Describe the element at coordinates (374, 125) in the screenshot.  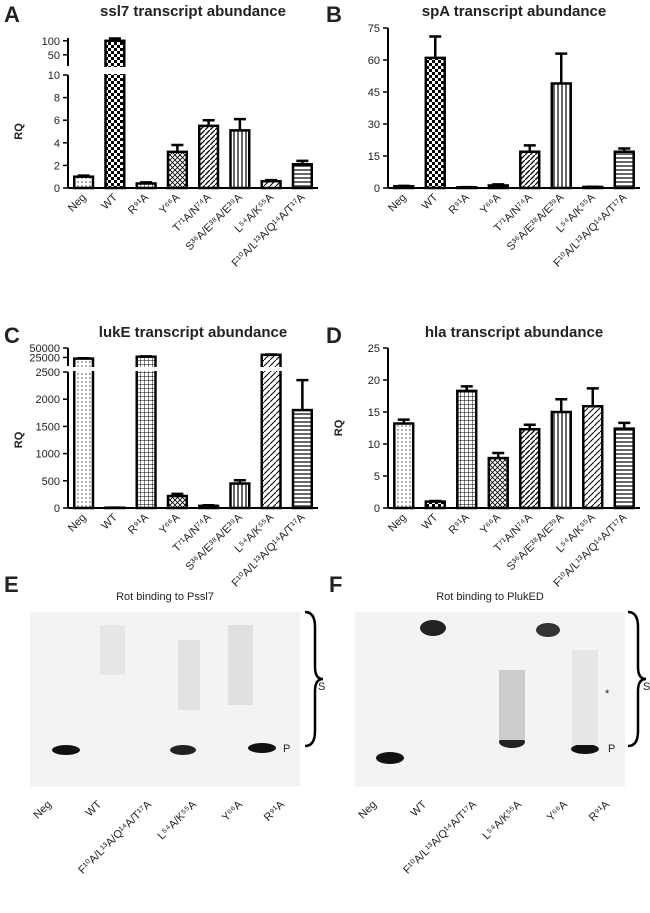
I see `y-tick-label: 30` at that location.